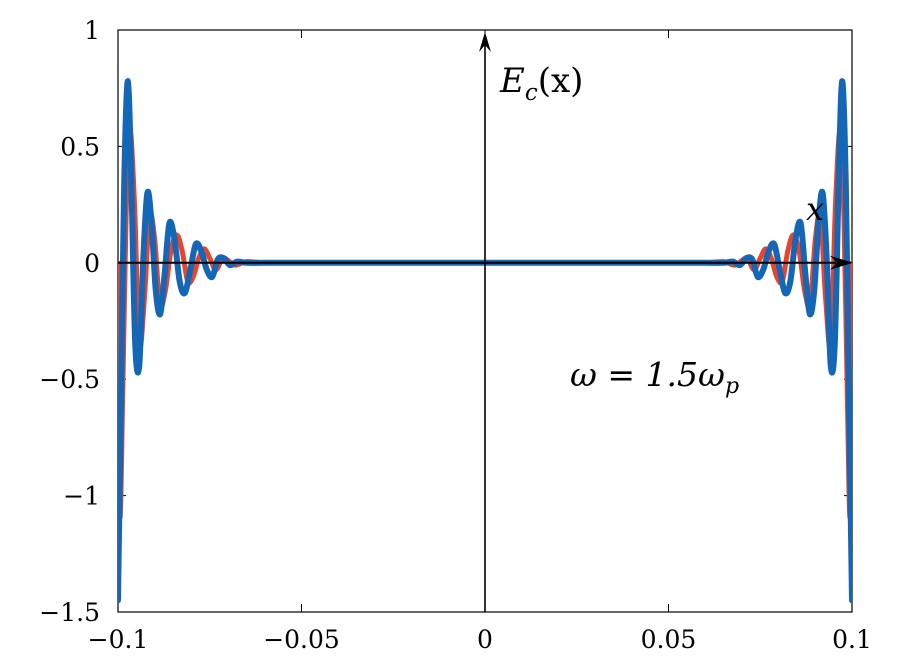 Image resolution: width=918 pixels, height=670 pixels. What do you see at coordinates (815, 209) in the screenshot?
I see `x-axis-annotation: x` at bounding box center [815, 209].